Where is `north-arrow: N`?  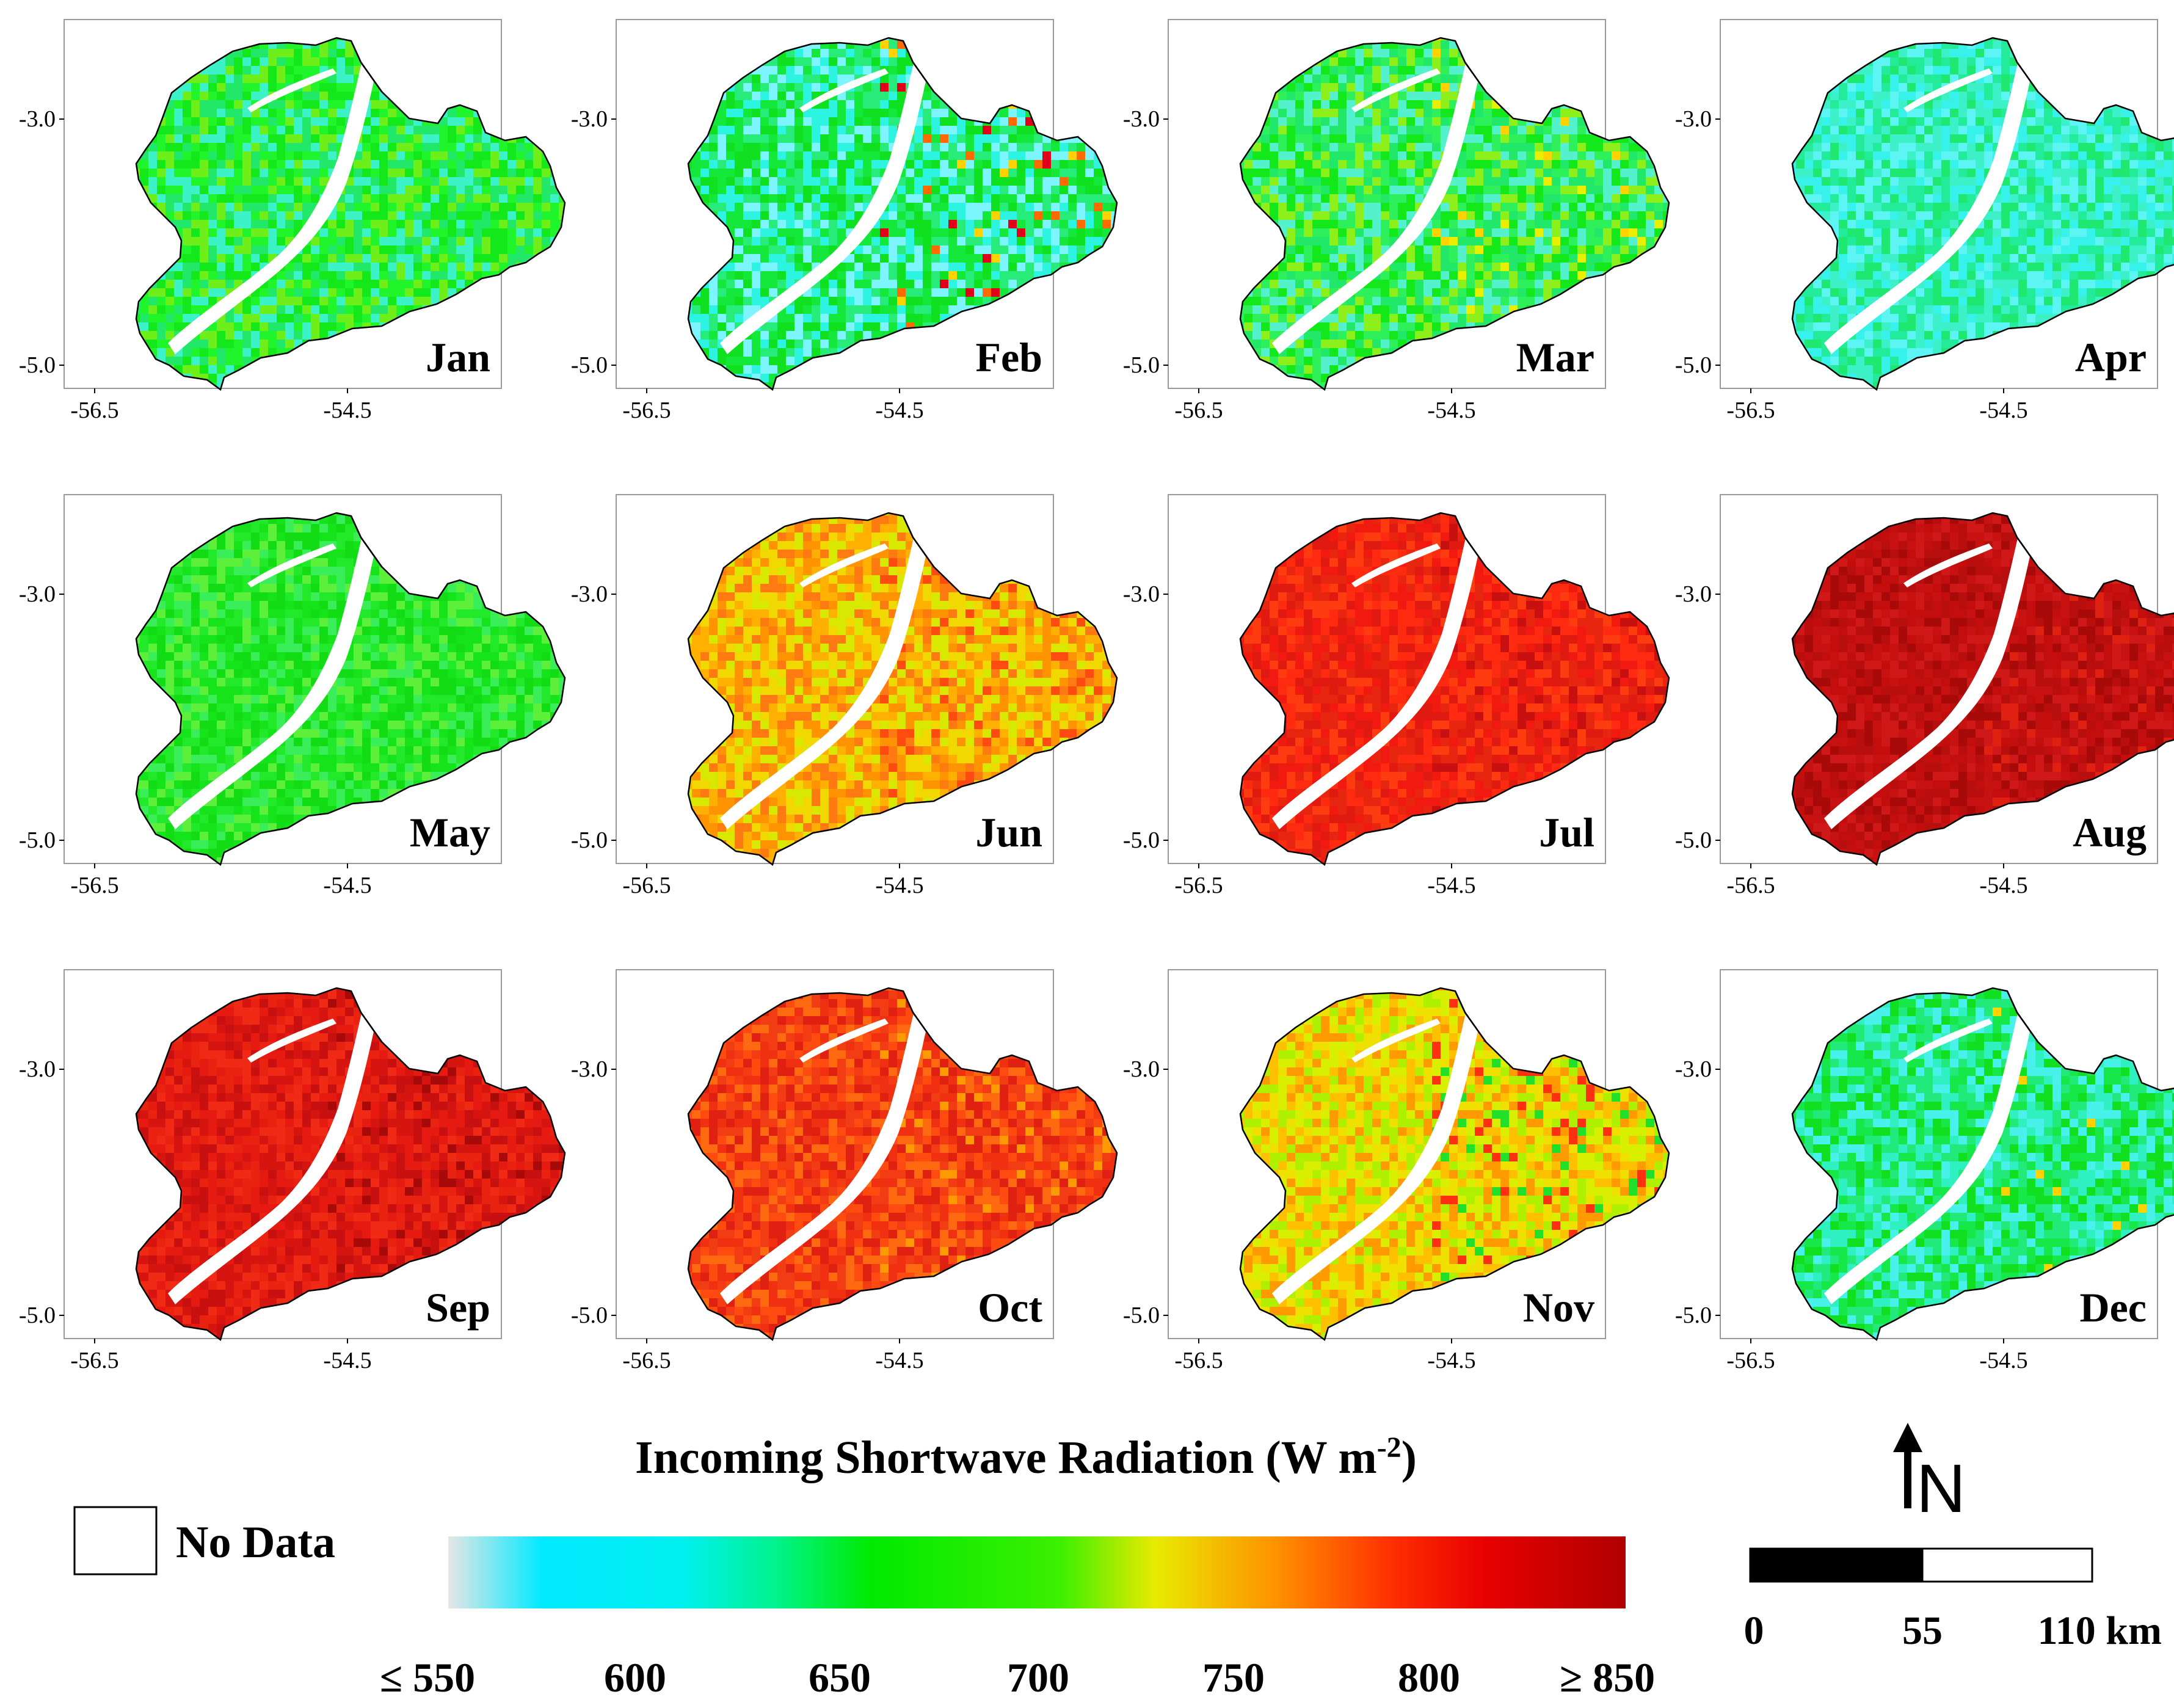 north-arrow: N is located at coordinates (1930, 1475).